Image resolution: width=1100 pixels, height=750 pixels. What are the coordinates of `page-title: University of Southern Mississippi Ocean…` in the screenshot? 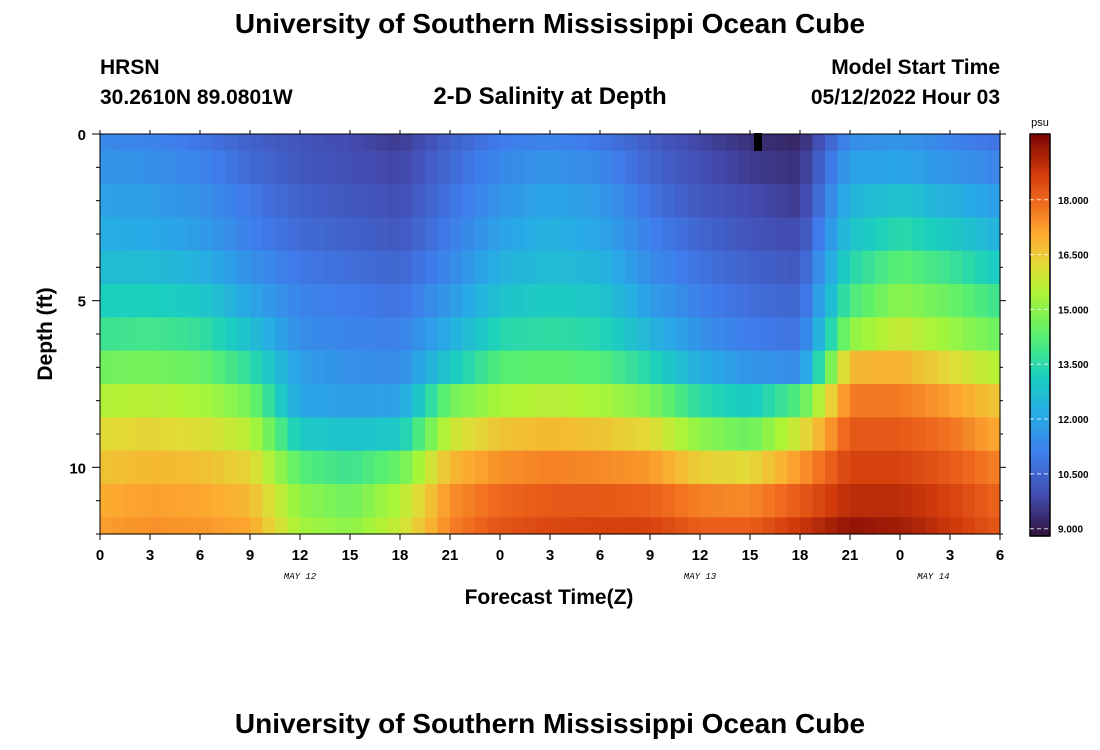 It's located at (550, 23).